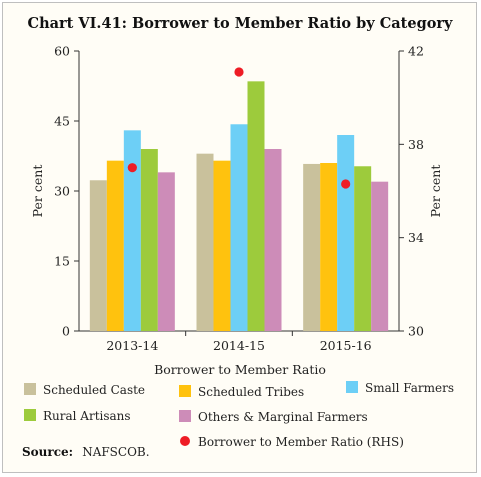  What do you see at coordinates (62, 51) in the screenshot?
I see `left-tick-label: 60` at bounding box center [62, 51].